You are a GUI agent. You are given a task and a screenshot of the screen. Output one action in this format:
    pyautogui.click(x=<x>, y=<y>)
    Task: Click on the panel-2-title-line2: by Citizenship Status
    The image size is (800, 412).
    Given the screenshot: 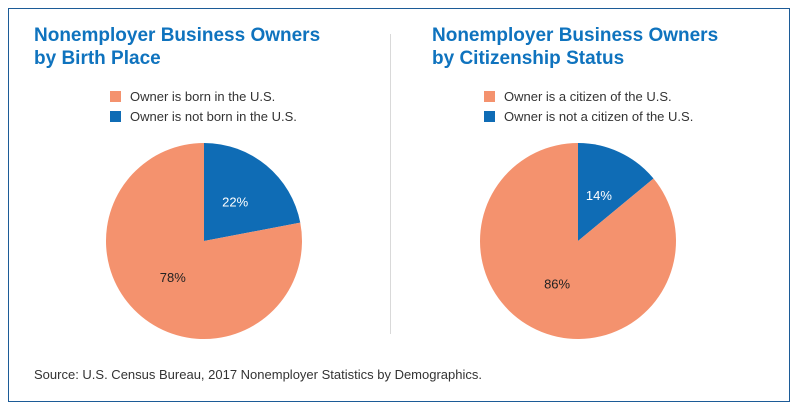 What is the action you would take?
    pyautogui.click(x=528, y=58)
    